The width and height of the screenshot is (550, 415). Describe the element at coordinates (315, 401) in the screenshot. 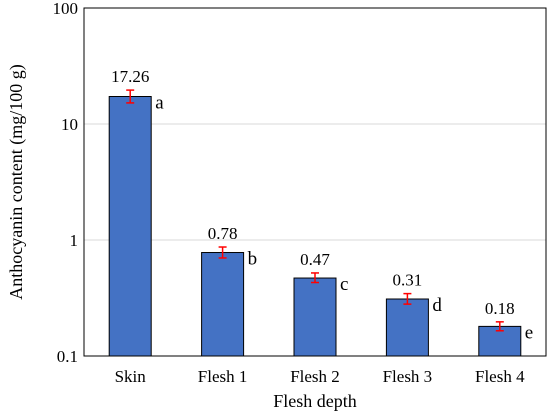

I see `x-axis-title: Flesh depth` at that location.